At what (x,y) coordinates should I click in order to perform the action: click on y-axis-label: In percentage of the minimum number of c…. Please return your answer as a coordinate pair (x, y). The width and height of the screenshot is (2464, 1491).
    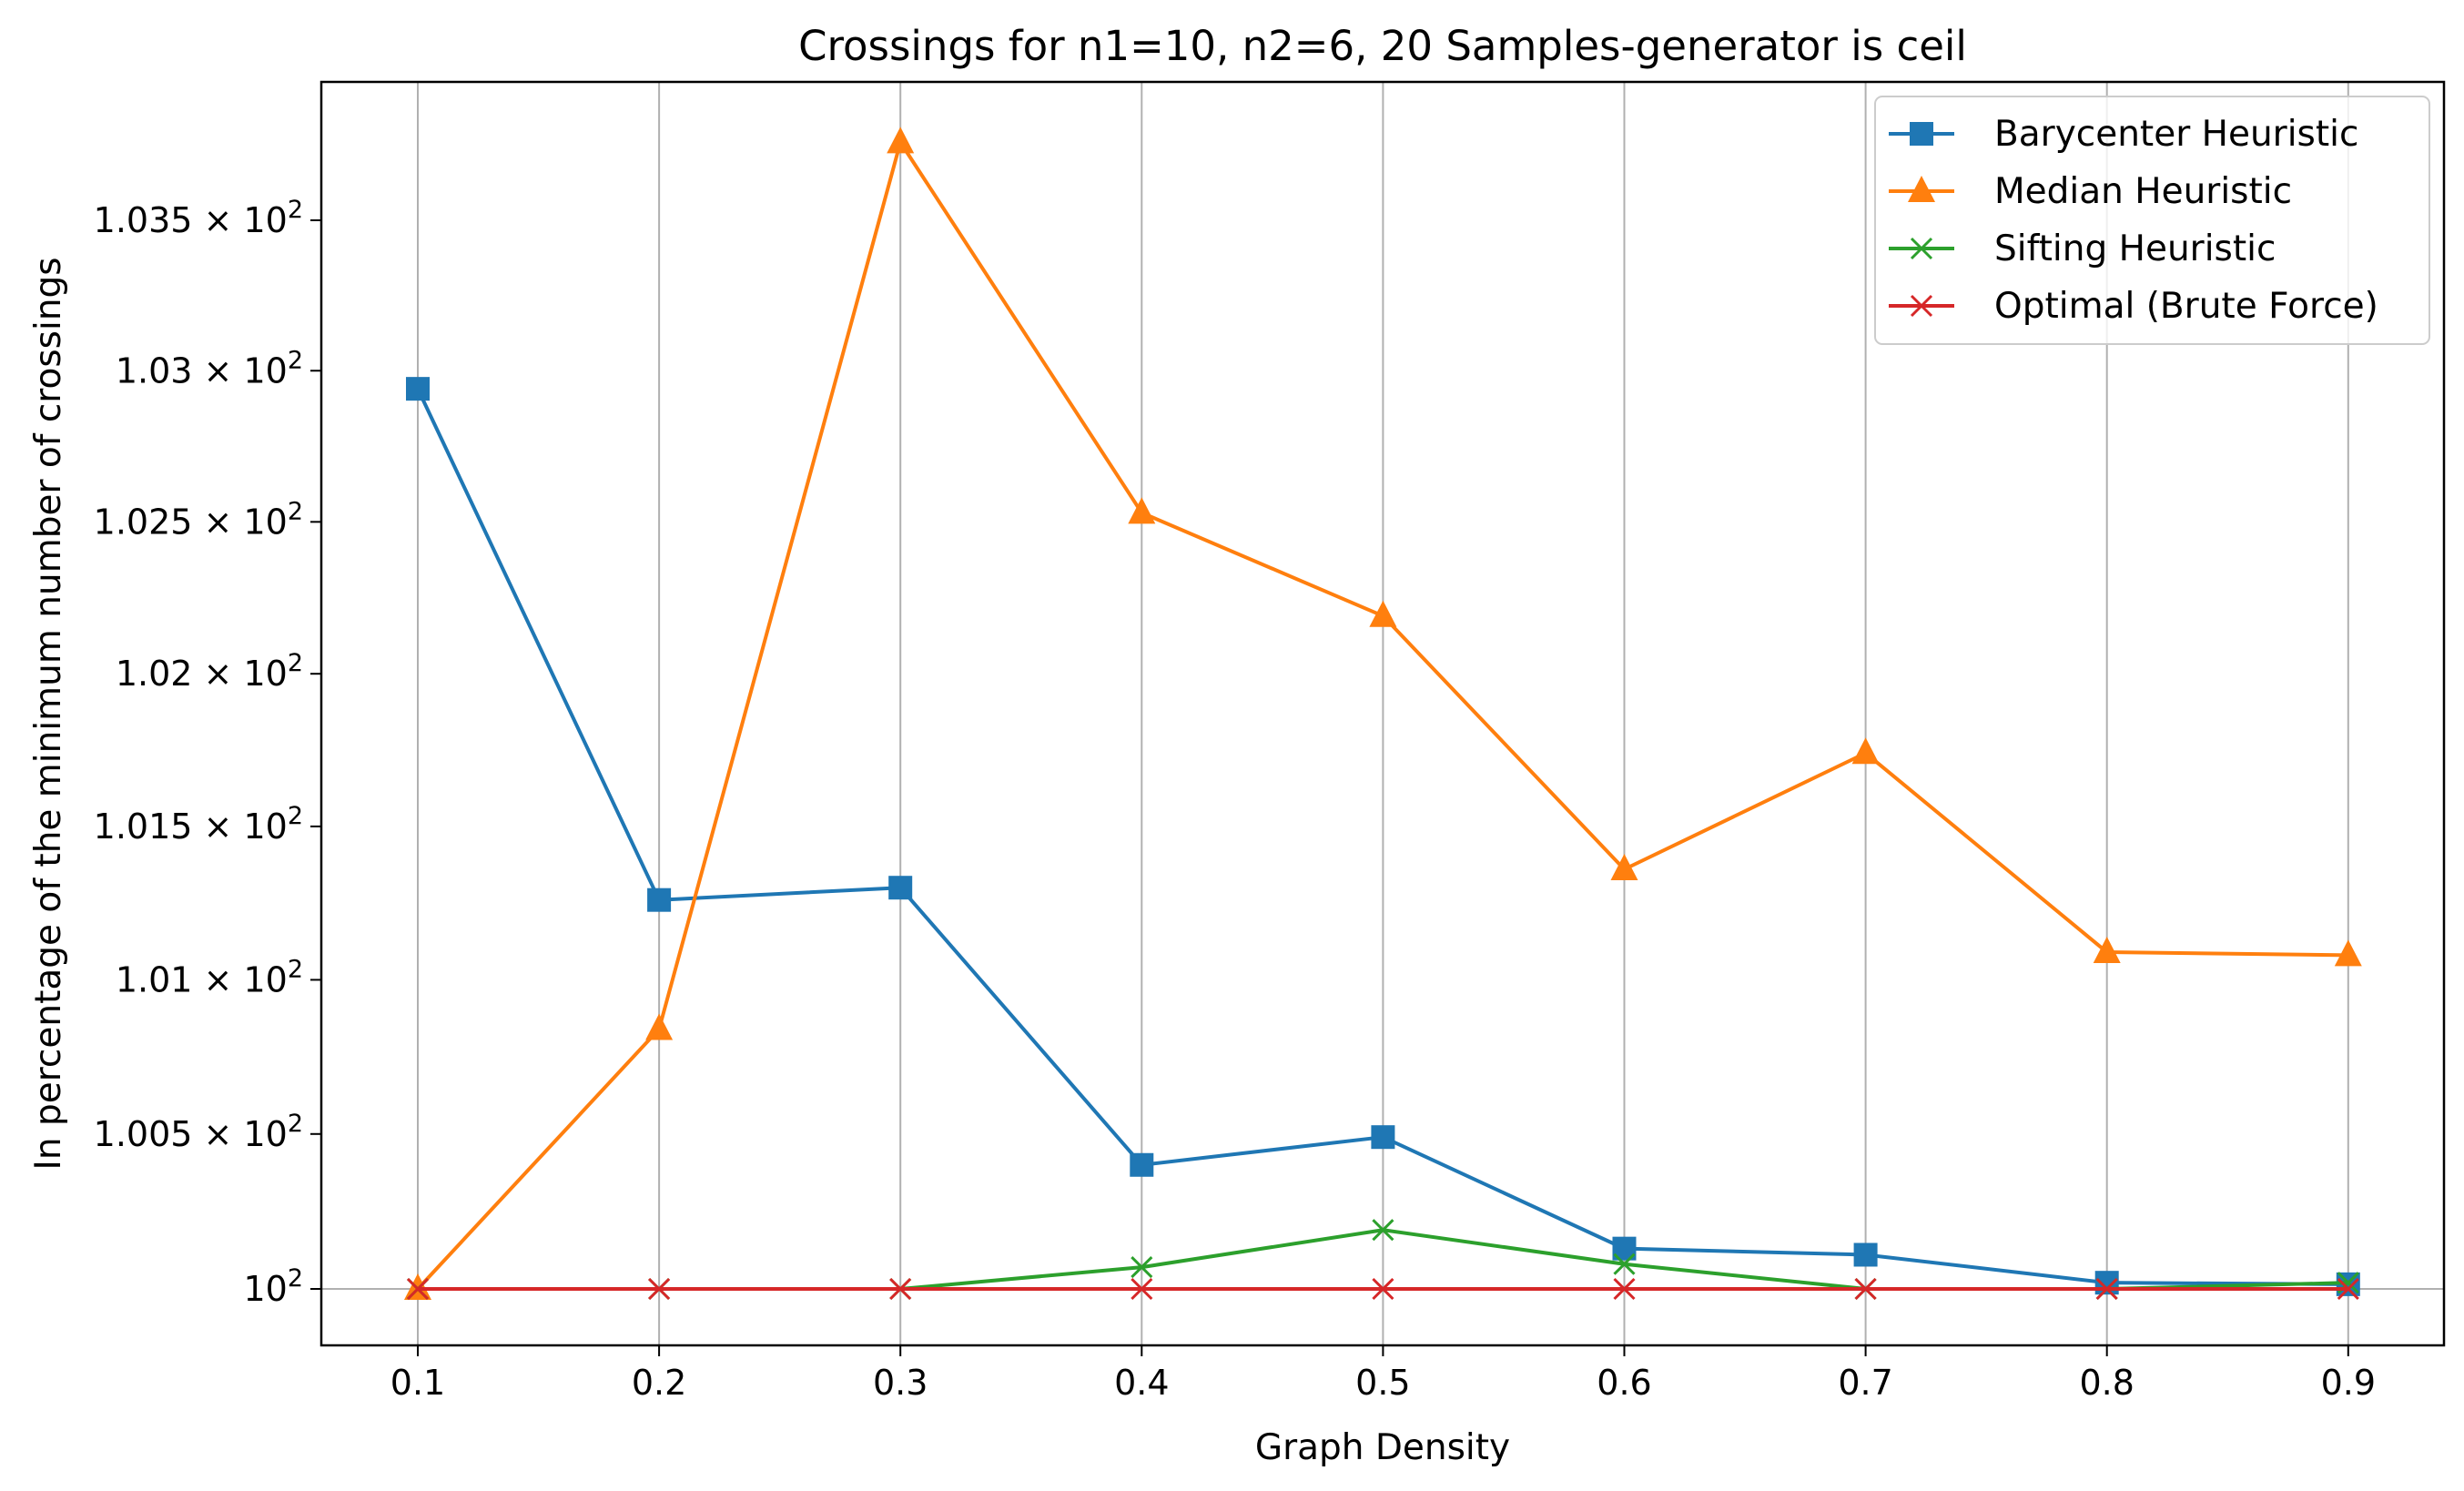
    Looking at the image, I should click on (49, 714).